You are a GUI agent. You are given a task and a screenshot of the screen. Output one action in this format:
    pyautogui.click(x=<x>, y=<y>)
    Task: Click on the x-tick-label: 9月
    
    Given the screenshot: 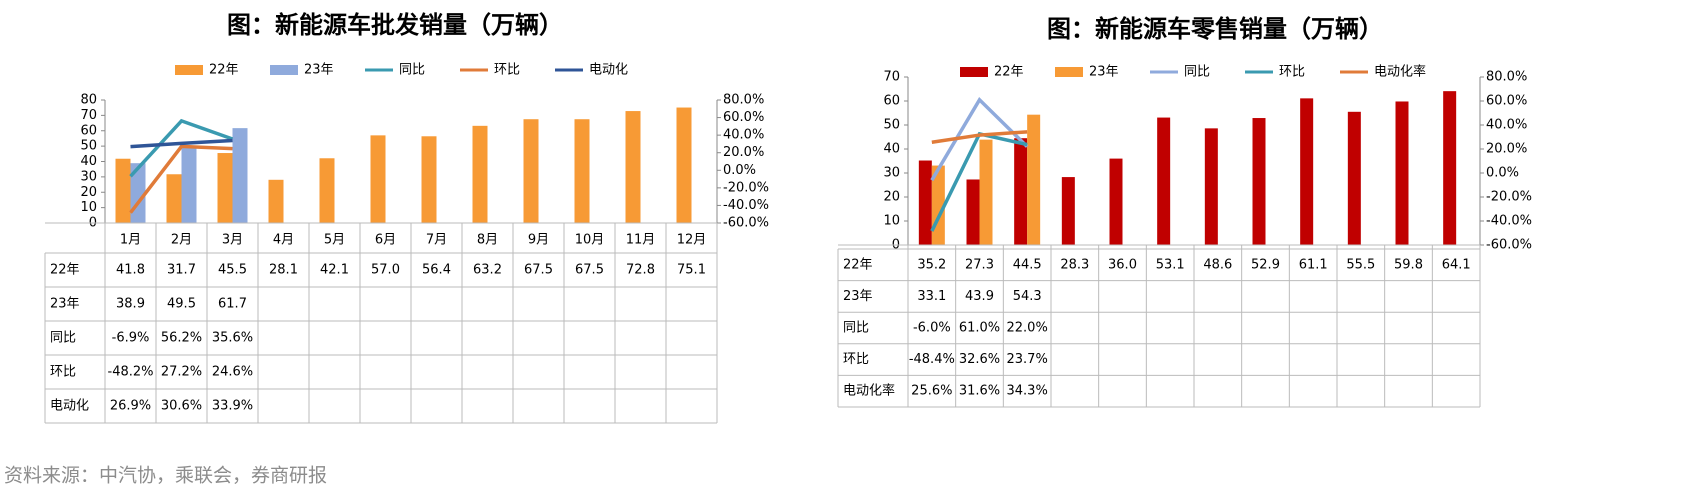 What is the action you would take?
    pyautogui.click(x=538, y=240)
    